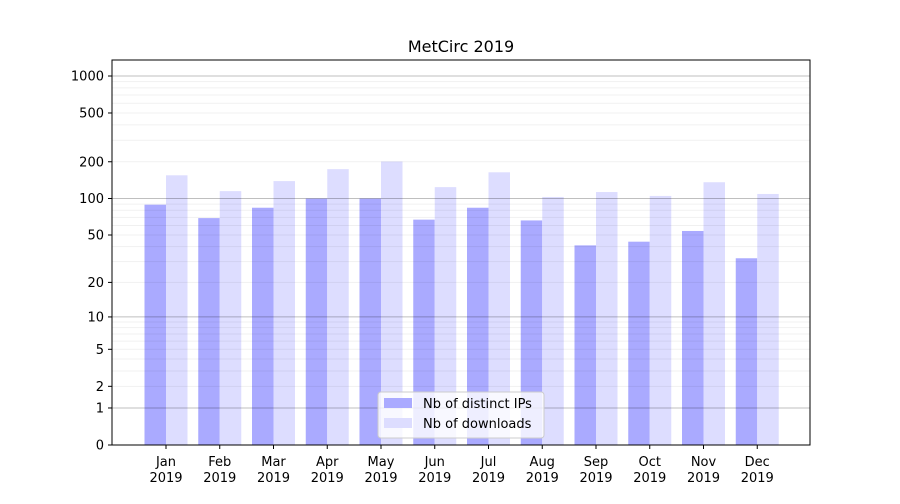  What do you see at coordinates (703, 470) in the screenshot?
I see `x-tick-label: Nov 2019` at bounding box center [703, 470].